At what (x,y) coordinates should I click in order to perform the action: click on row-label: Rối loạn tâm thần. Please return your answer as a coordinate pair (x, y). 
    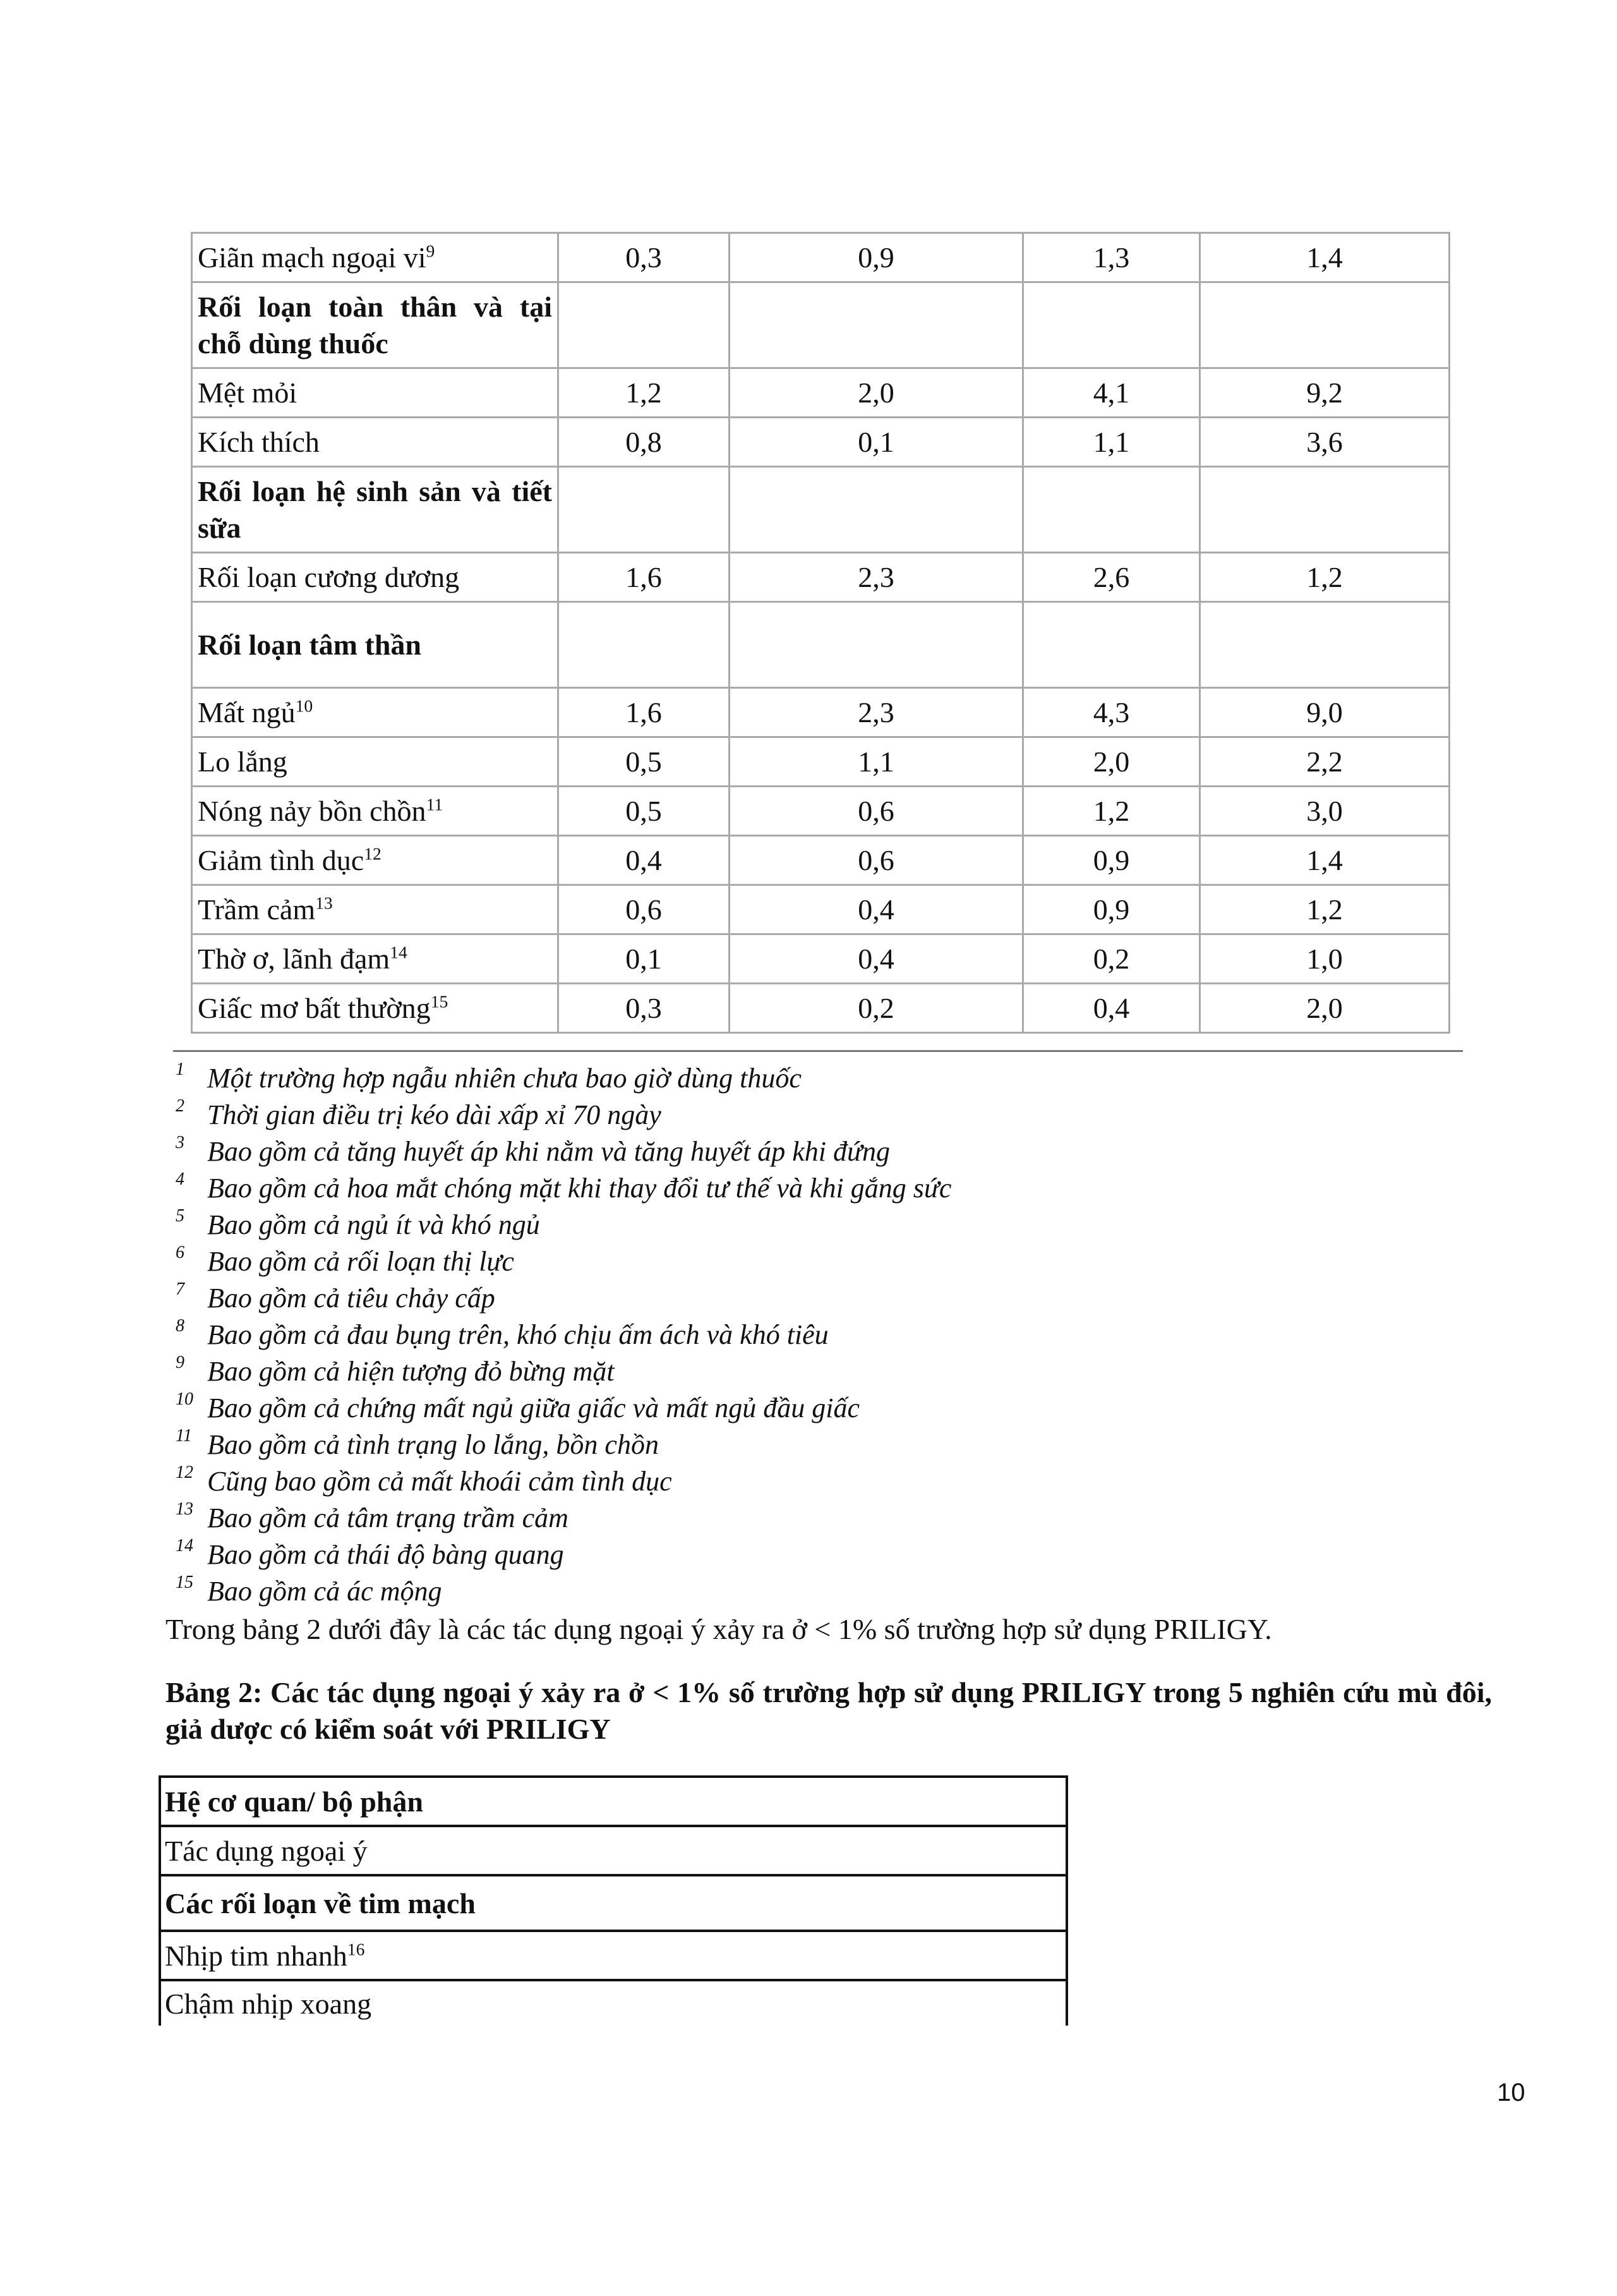
    Looking at the image, I should click on (375, 645).